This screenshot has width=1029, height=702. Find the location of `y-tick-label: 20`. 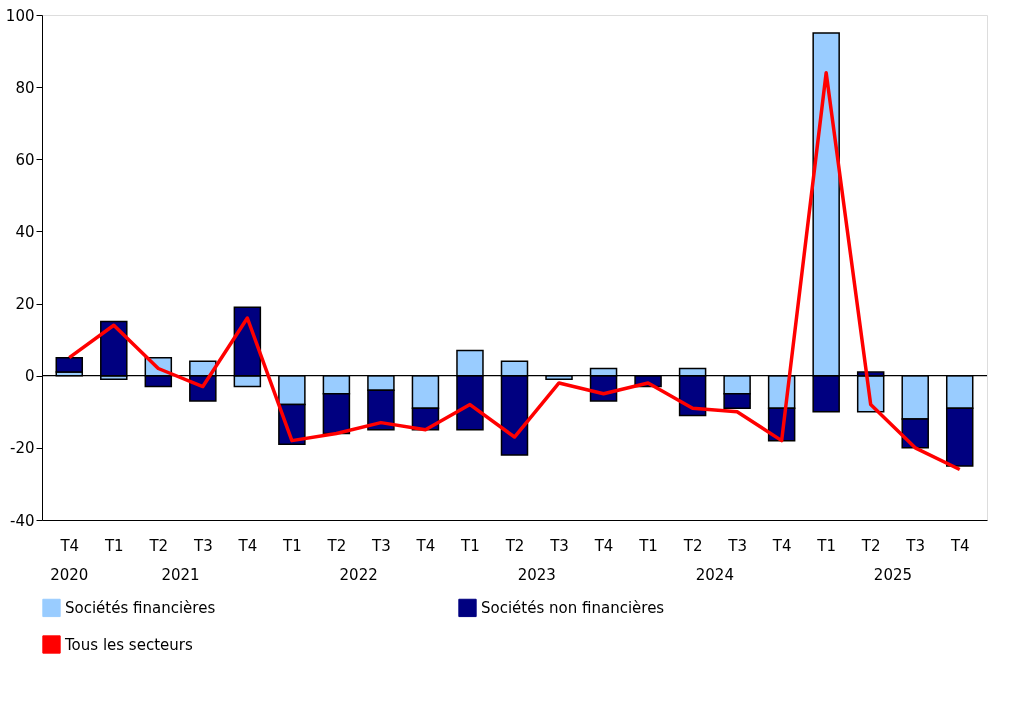

y-tick-label: 20 is located at coordinates (25, 304).